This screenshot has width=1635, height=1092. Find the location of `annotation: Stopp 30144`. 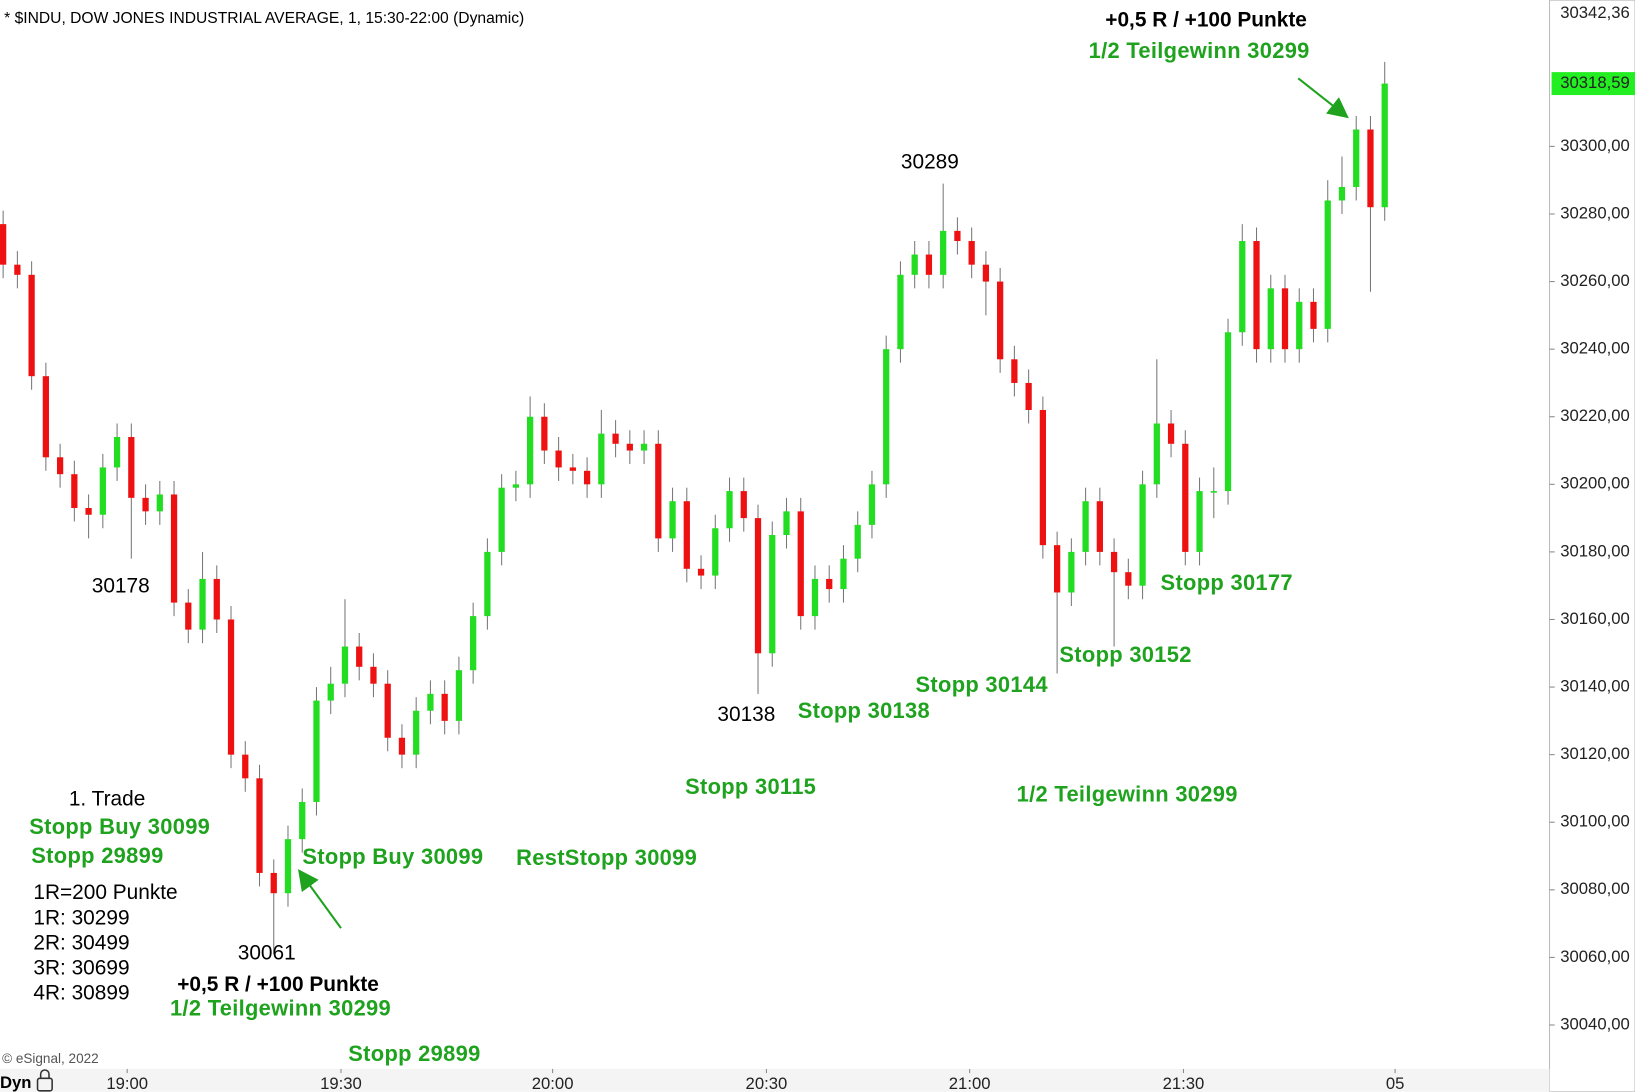

annotation: Stopp 30144 is located at coordinates (982, 684).